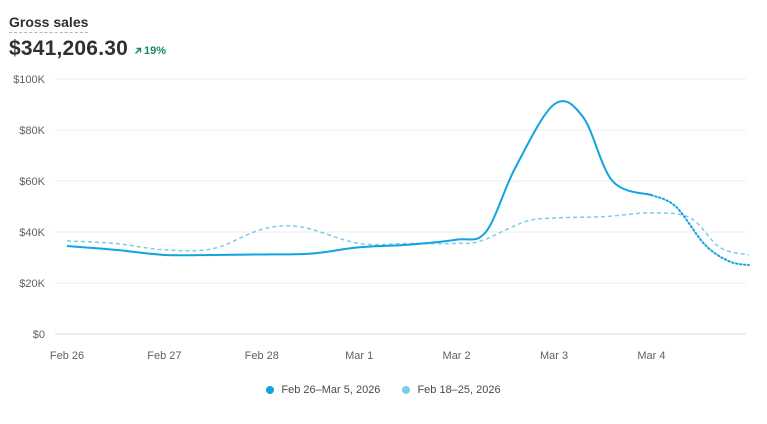 The width and height of the screenshot is (767, 424). What do you see at coordinates (29, 207) in the screenshot?
I see `y-axis-ticks: $0 $20K $40K $60K $80K $100K` at bounding box center [29, 207].